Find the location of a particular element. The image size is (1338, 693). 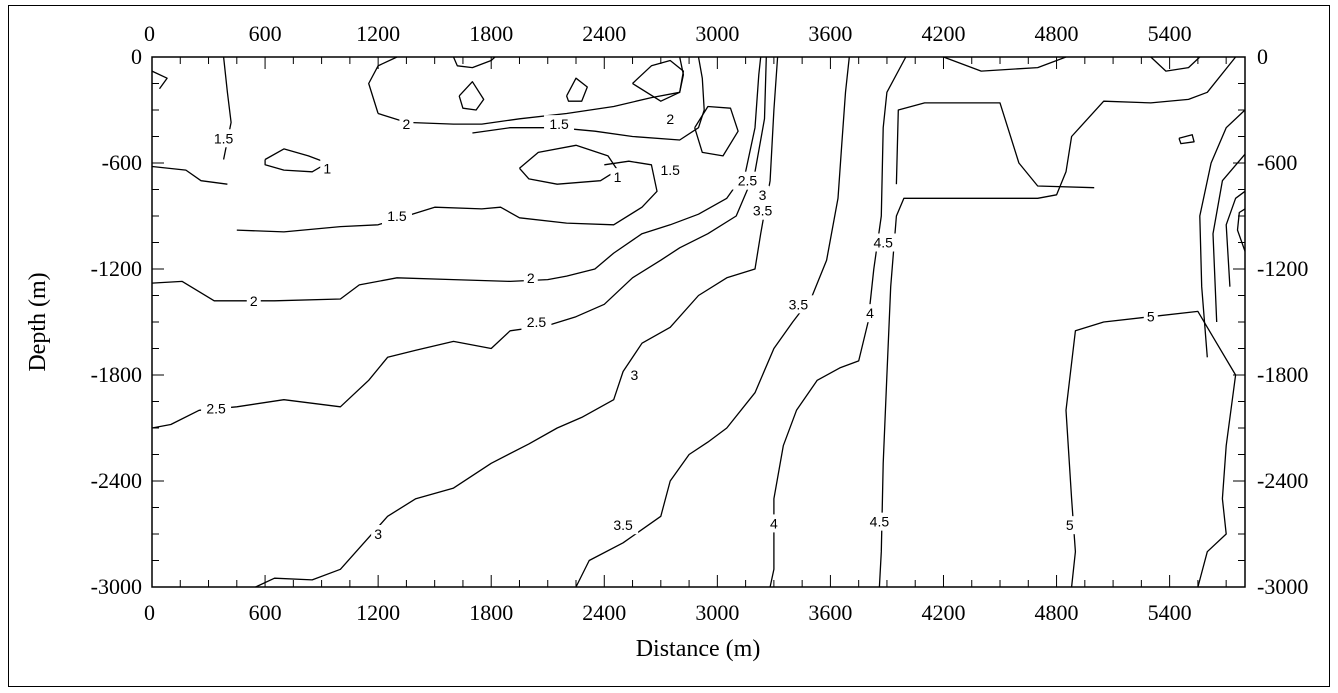

contour-line-1.5 is located at coordinates (588, 98).